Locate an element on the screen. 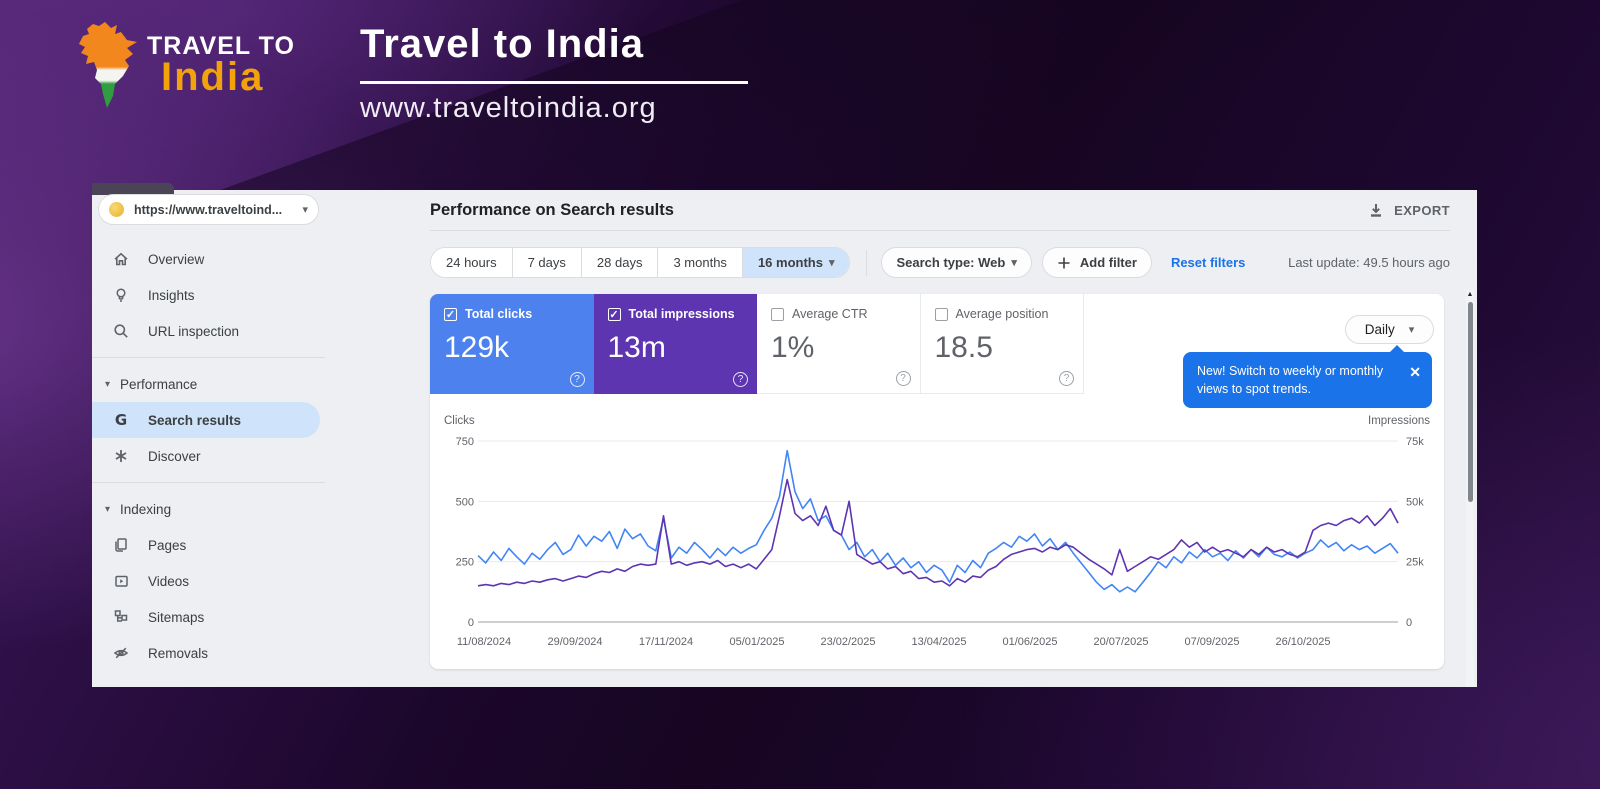  sidebar-item-removals: Removals is located at coordinates (208, 653).